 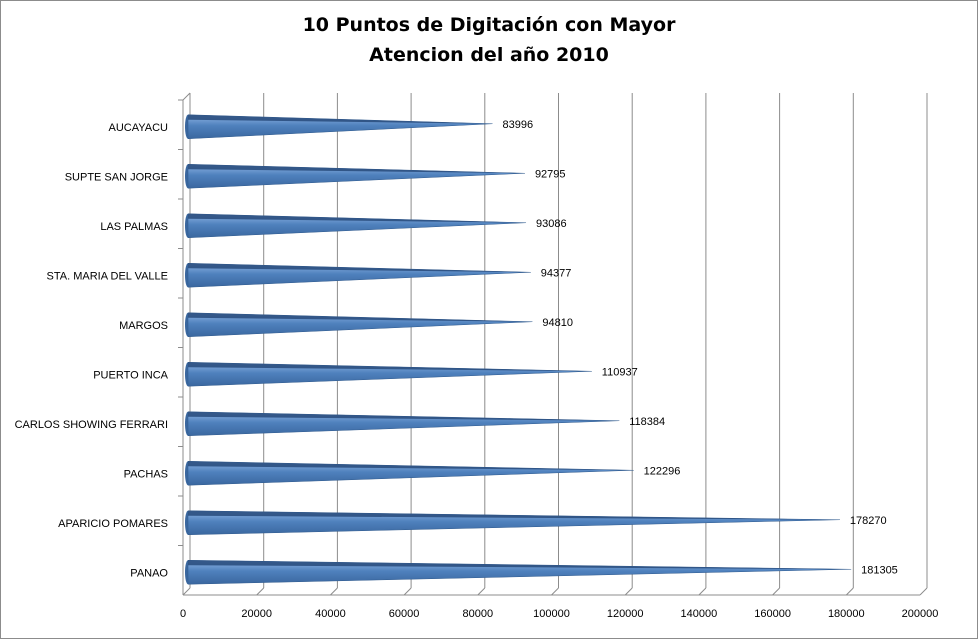 What do you see at coordinates (920, 614) in the screenshot?
I see `x-tick-label: 200000` at bounding box center [920, 614].